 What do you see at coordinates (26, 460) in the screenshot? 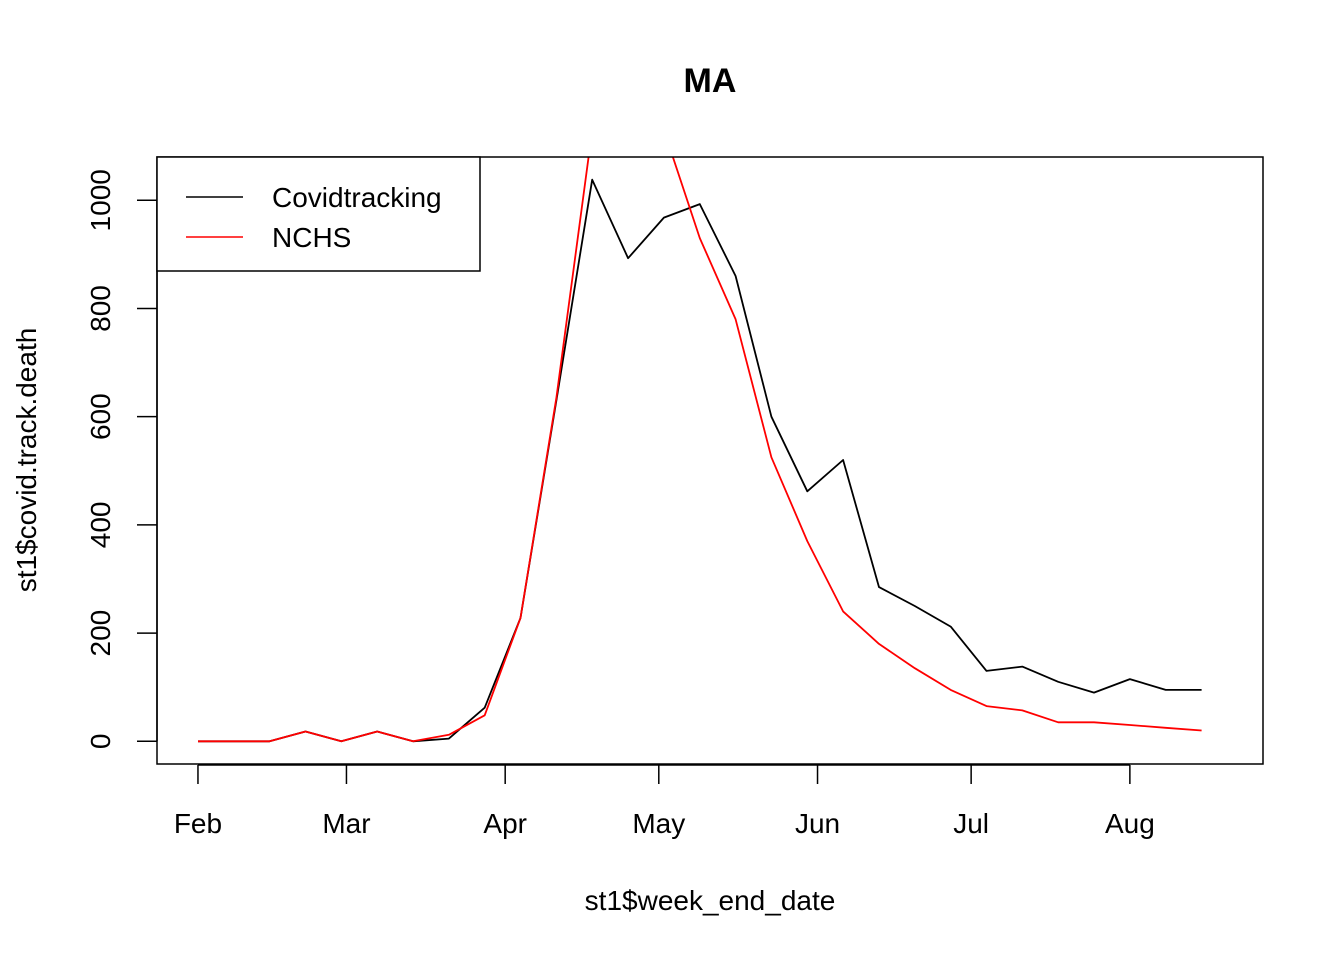
I see `y-axis-label: st1$covid.track.death` at bounding box center [26, 460].